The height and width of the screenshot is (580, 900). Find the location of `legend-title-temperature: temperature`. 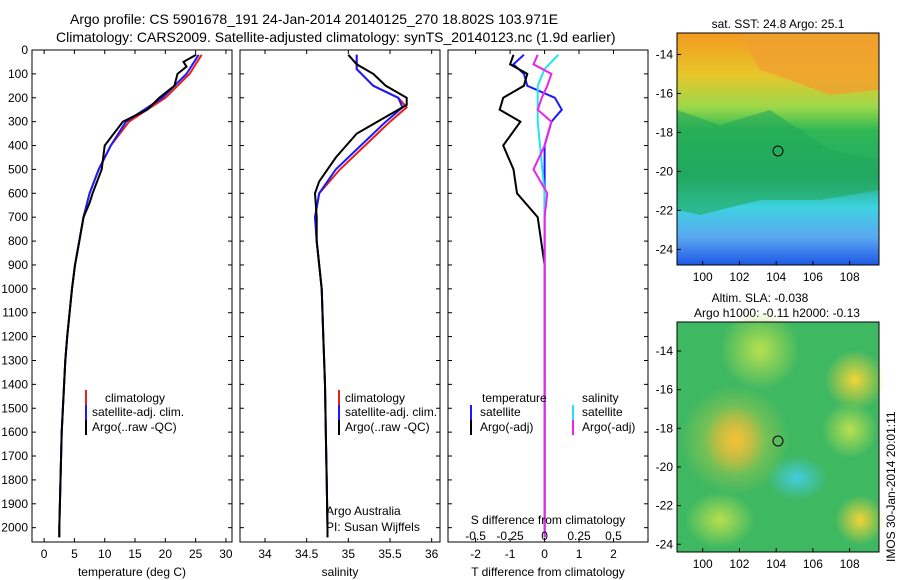

legend-title-temperature: temperature is located at coordinates (514, 398).